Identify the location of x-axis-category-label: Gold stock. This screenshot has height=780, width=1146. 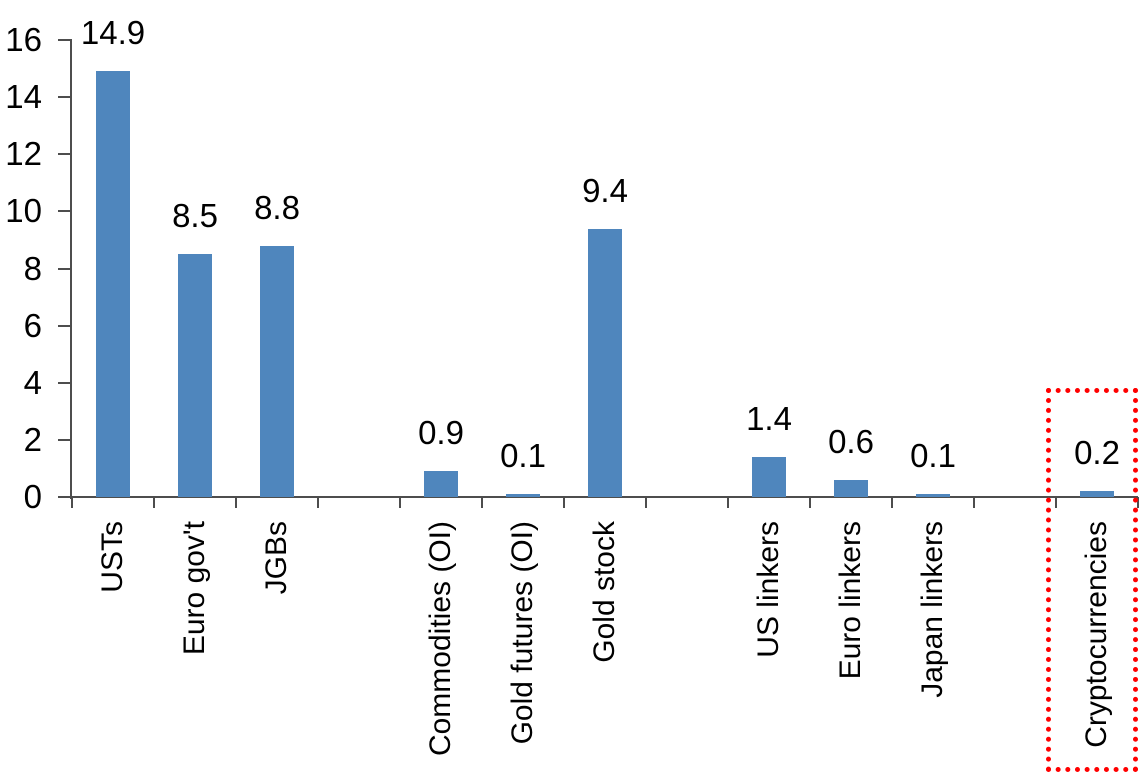
(604, 592).